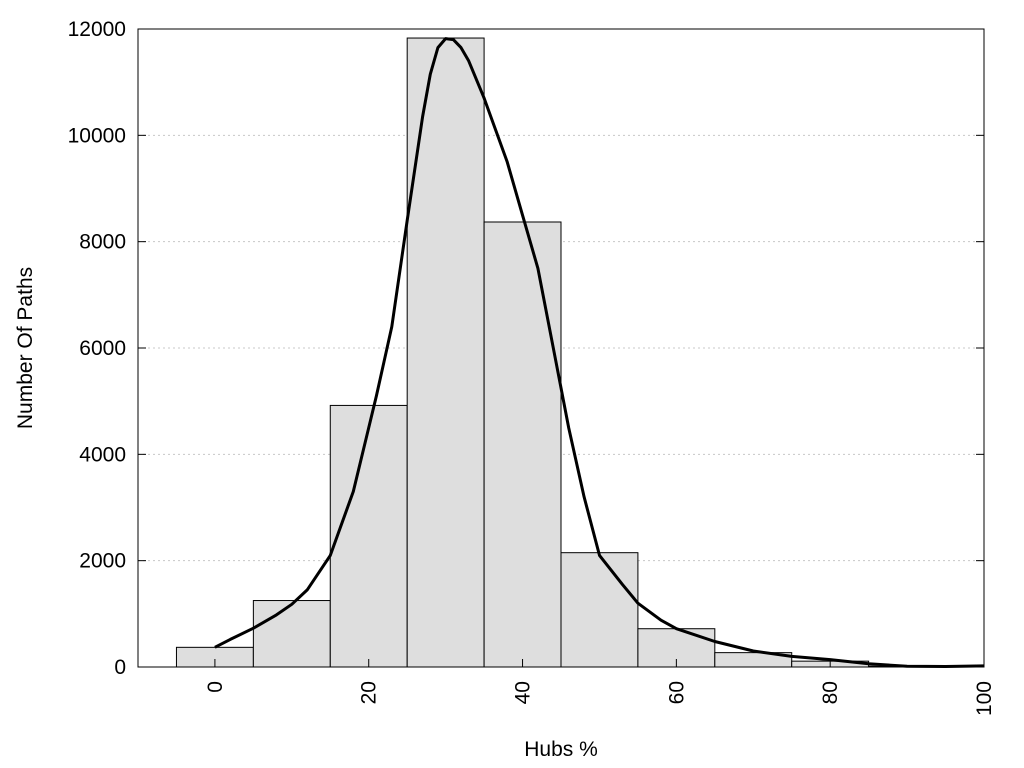 The width and height of the screenshot is (1024, 768). I want to click on x-tick-label: 0, so click(215, 687).